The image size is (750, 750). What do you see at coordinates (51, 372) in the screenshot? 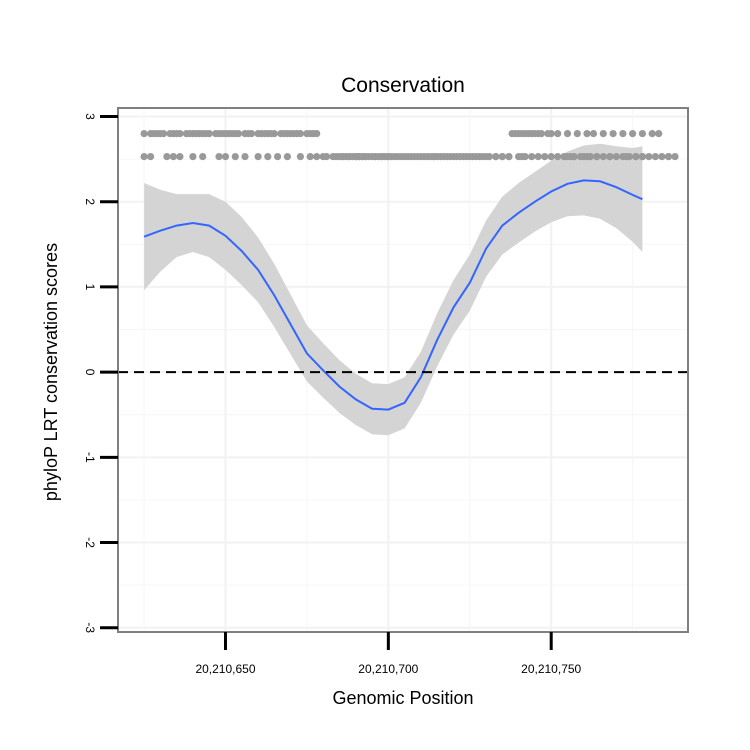
I see `y-axis-label: phyloP LRT conservation scores` at bounding box center [51, 372].